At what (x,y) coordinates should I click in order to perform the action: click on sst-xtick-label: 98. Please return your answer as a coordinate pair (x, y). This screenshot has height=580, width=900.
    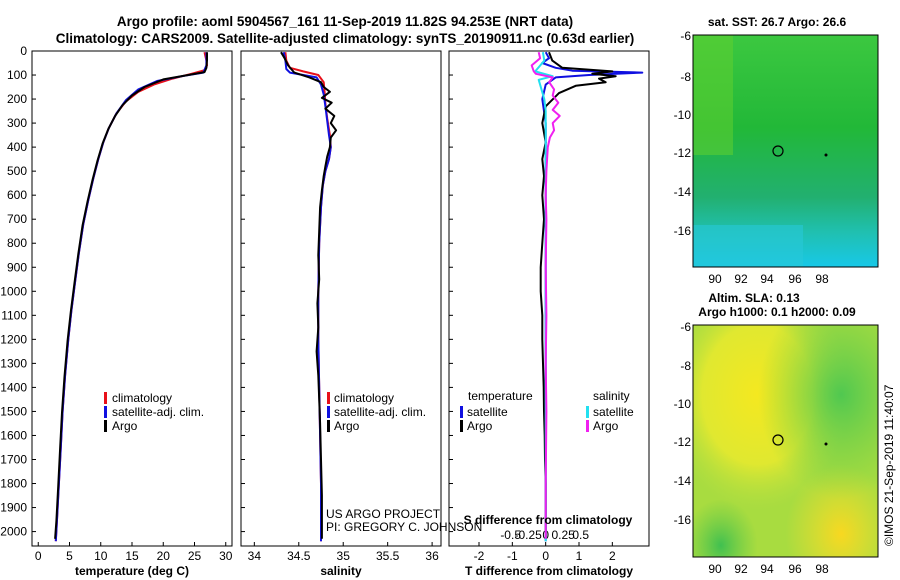
    Looking at the image, I should click on (822, 279).